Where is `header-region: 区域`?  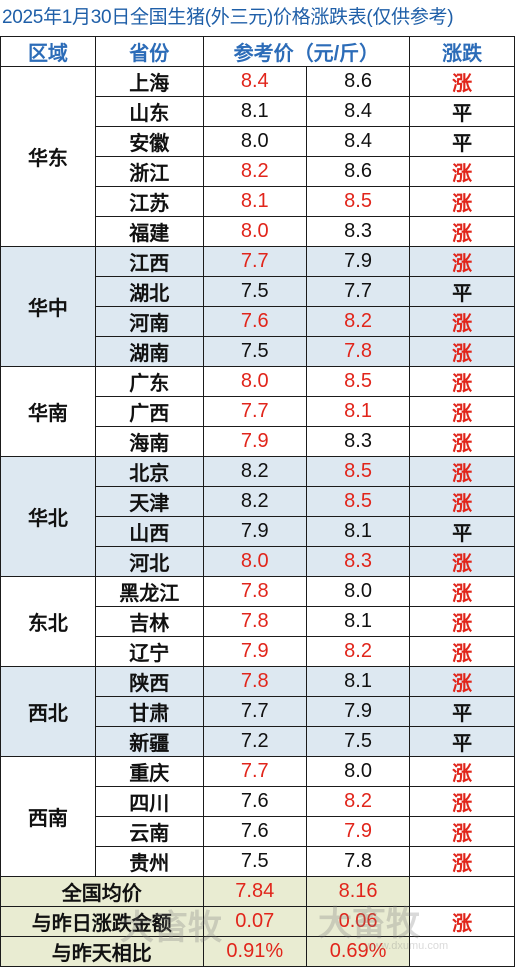
header-region: 区域 is located at coordinates (48, 51).